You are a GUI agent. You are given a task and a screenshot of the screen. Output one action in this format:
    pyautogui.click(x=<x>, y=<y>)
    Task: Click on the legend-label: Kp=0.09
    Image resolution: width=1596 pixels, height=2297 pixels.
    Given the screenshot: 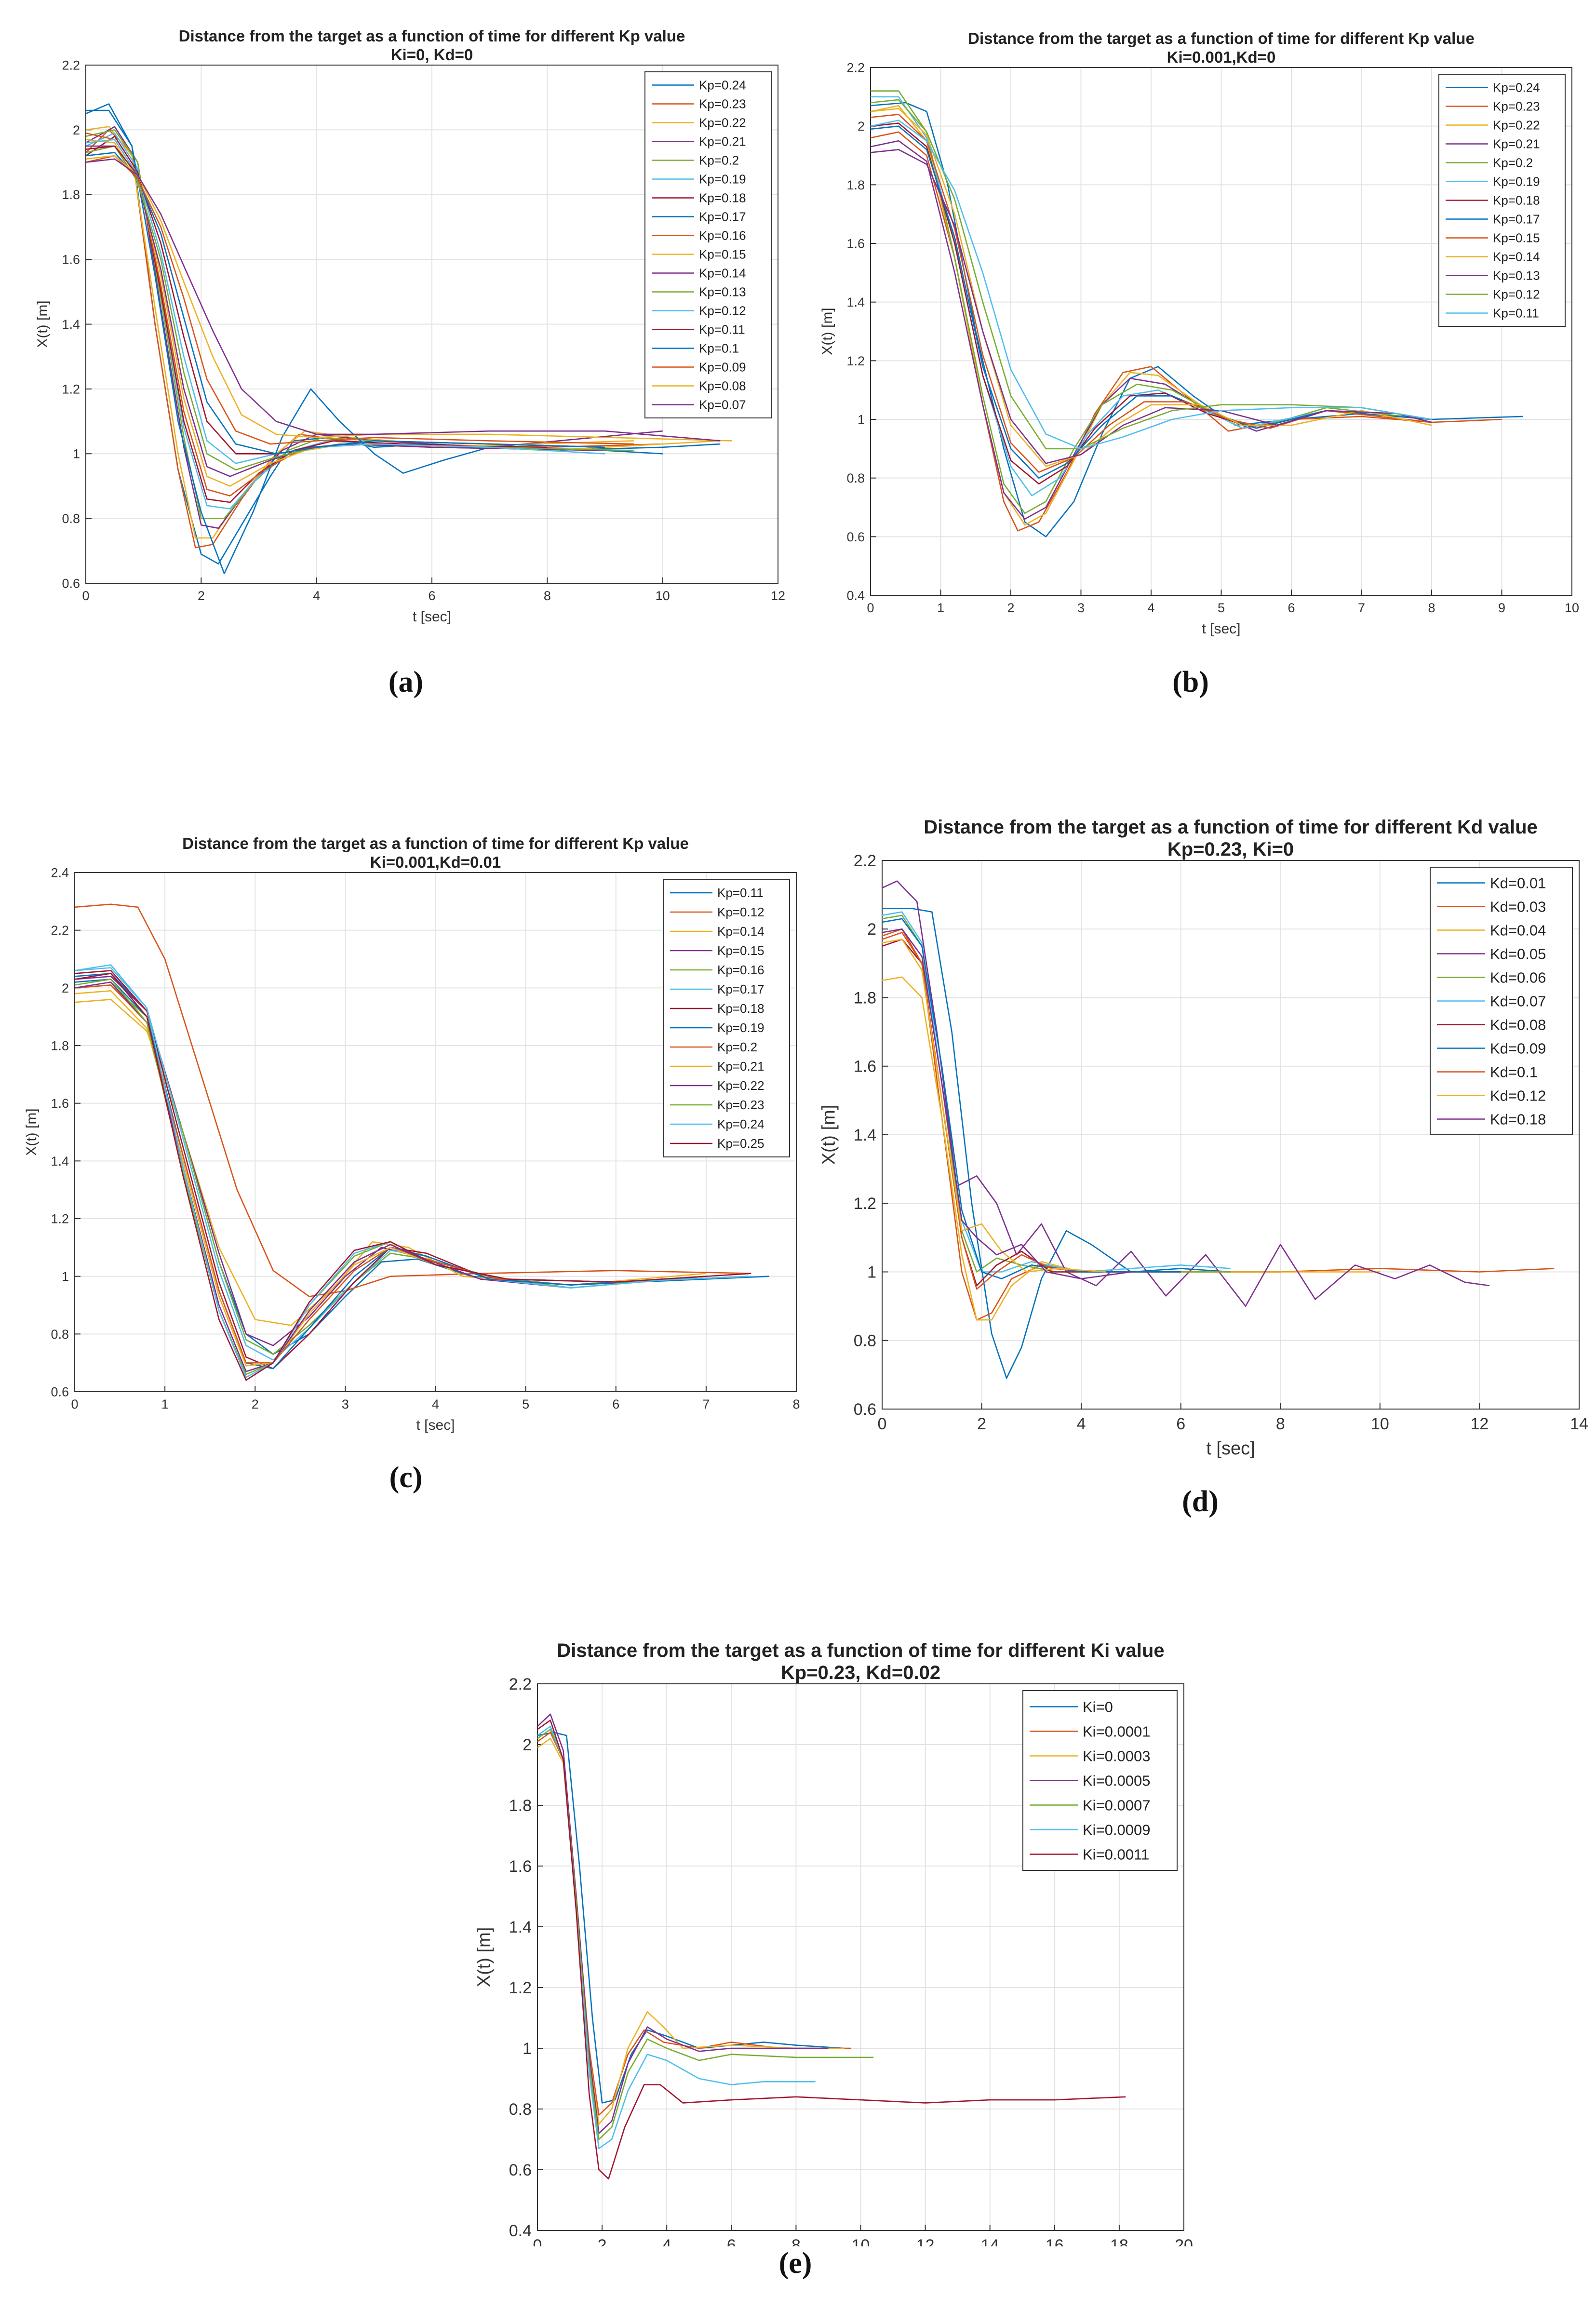 What is the action you would take?
    pyautogui.click(x=722, y=367)
    